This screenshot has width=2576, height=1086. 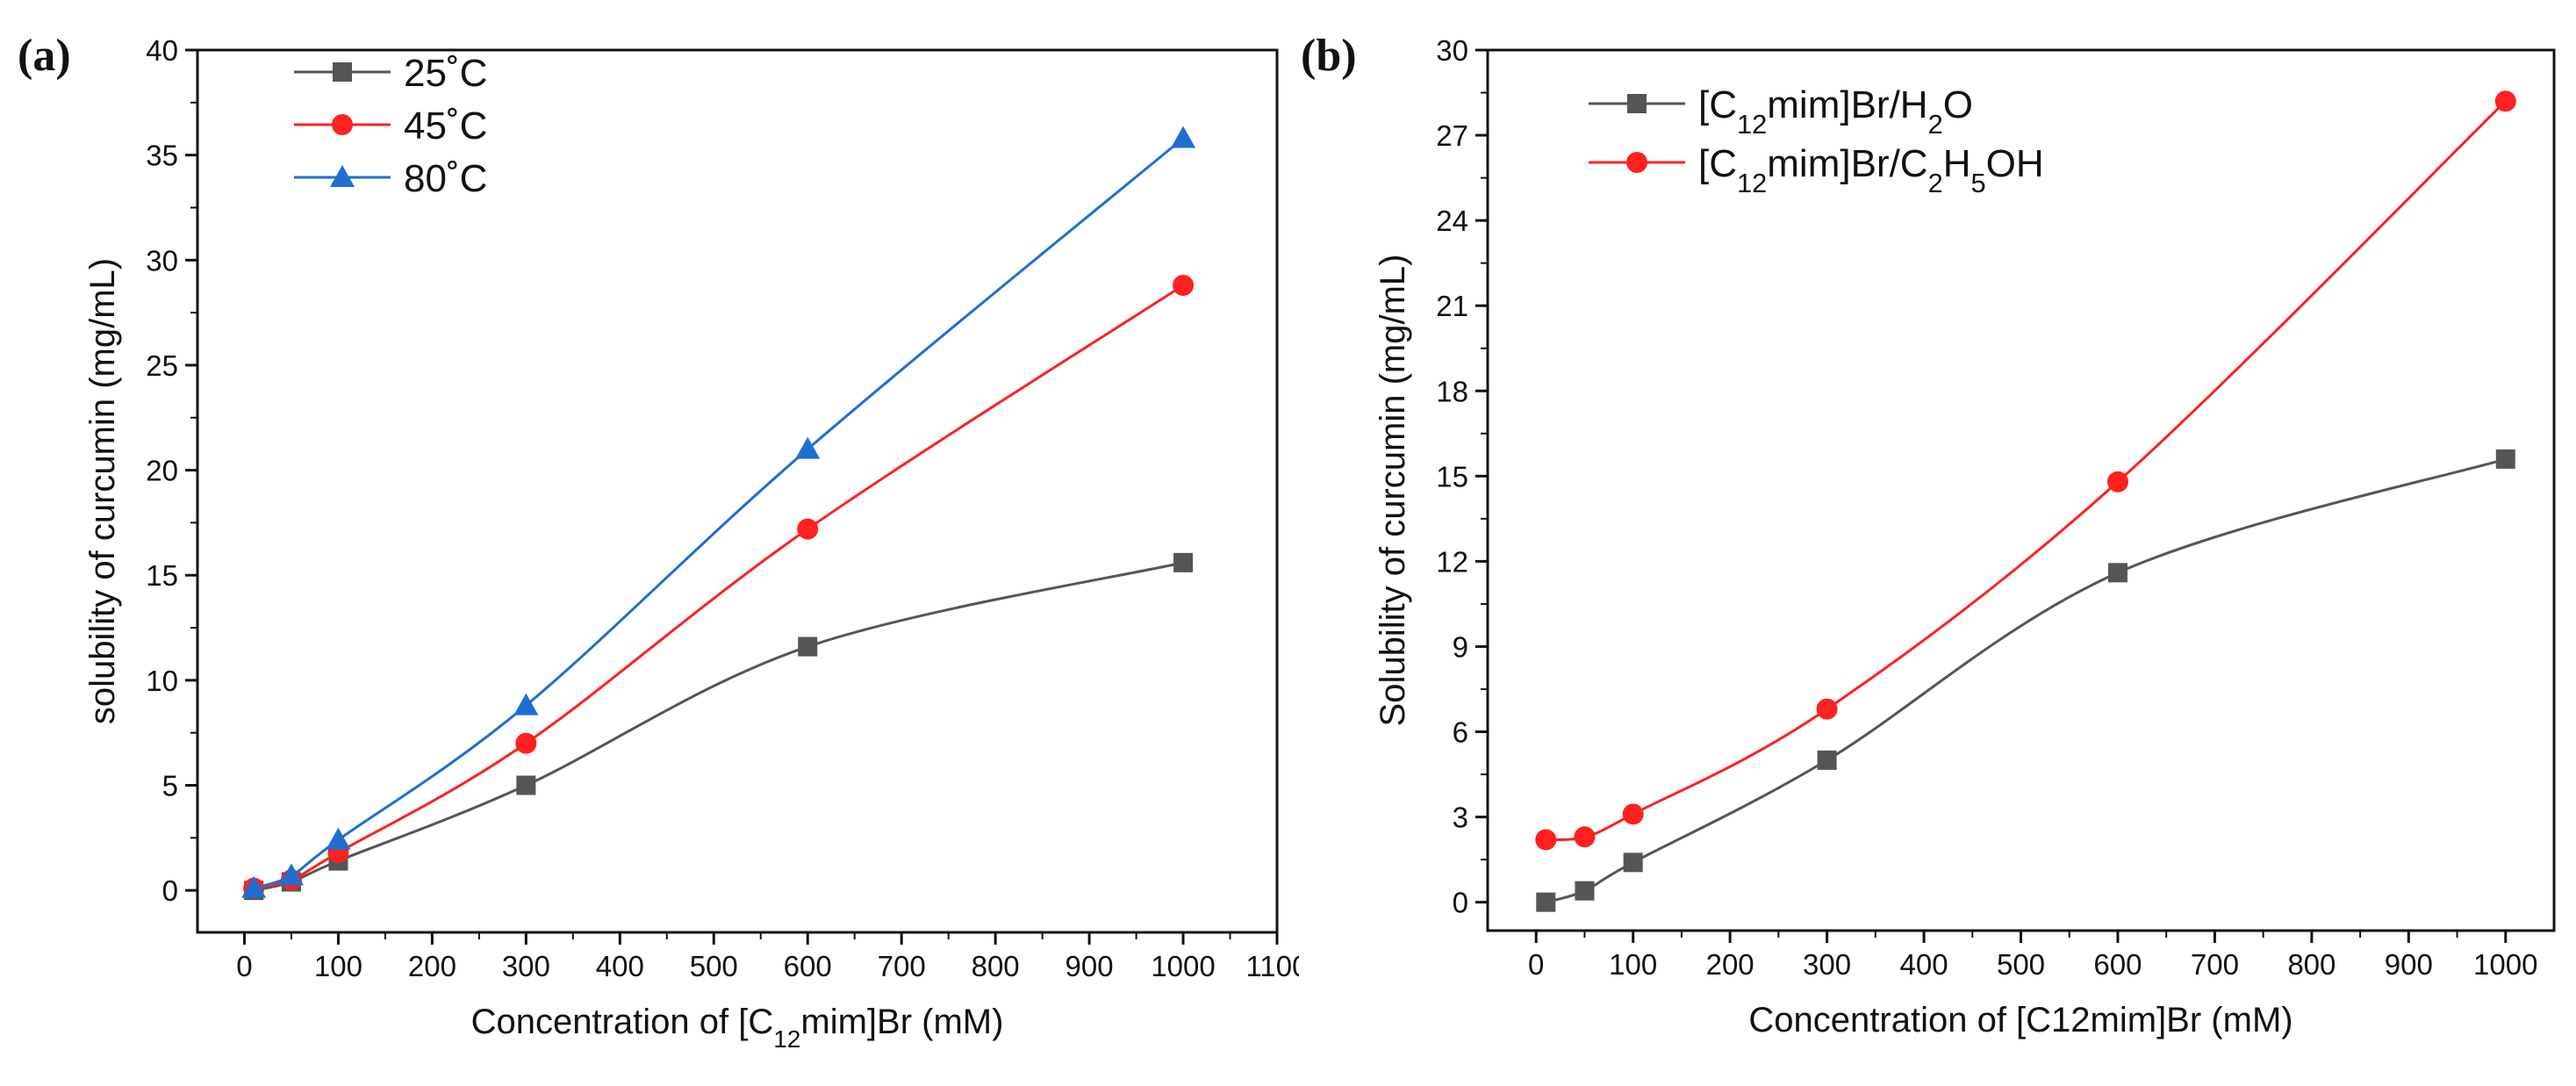 I want to click on legend-label-0: [C12mim]Br/H2O, so click(x=1836, y=112).